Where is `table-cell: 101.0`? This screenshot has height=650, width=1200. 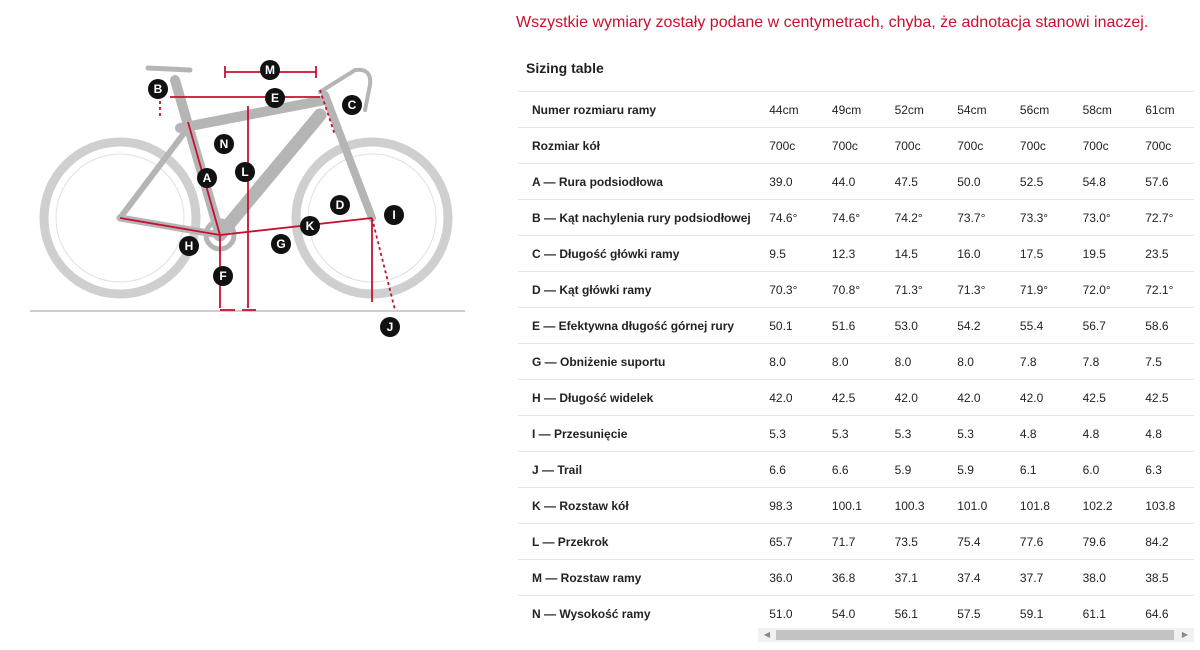 table-cell: 101.0 is located at coordinates (988, 505).